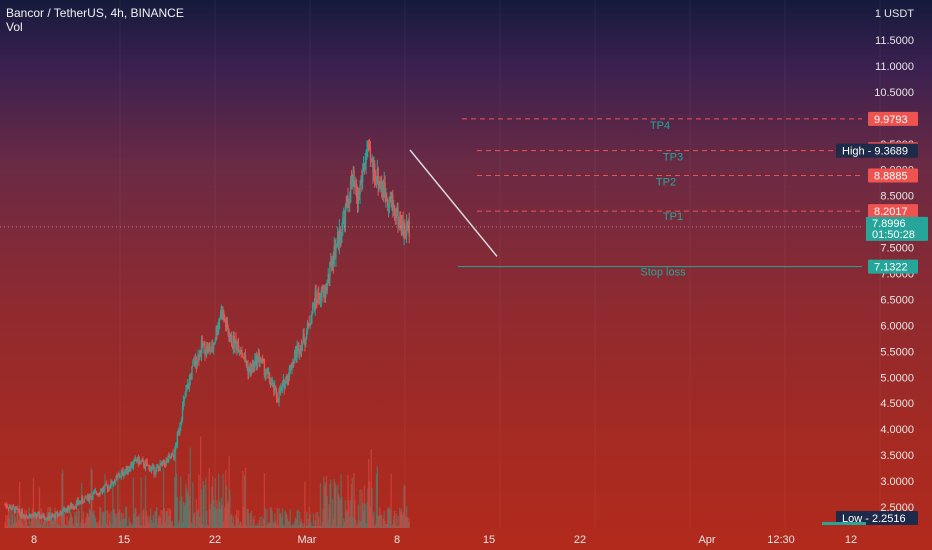 This screenshot has width=932, height=550. Describe the element at coordinates (894, 14) in the screenshot. I see `axis-unit-label: 1 USDT` at that location.